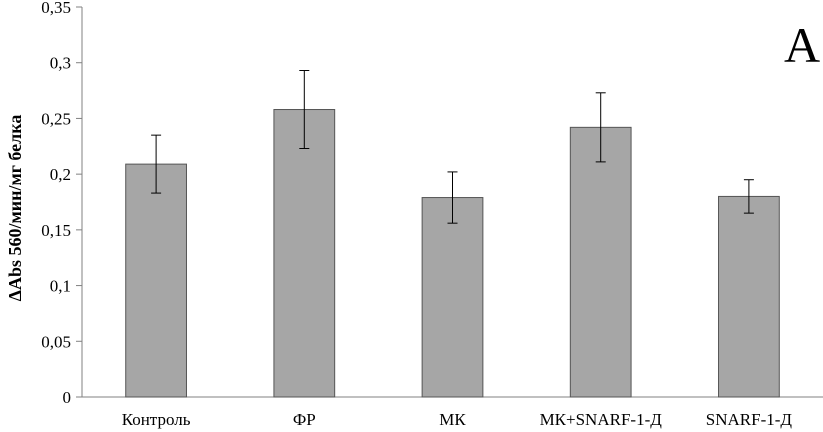 The height and width of the screenshot is (432, 823). I want to click on y-axis: 0 0,05 0,1 0,15 0,2 0,25 0,3 0,35, so click(62, 203).